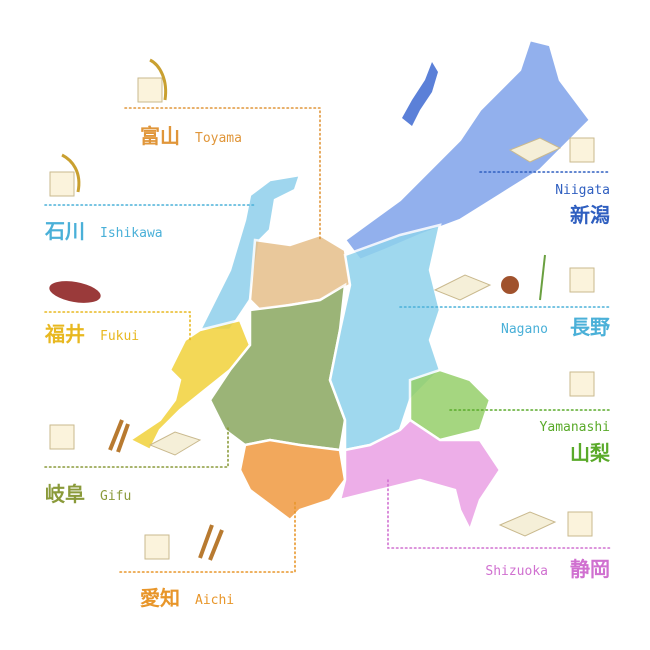  I want to click on sweet-potato-icon, so click(75, 292).